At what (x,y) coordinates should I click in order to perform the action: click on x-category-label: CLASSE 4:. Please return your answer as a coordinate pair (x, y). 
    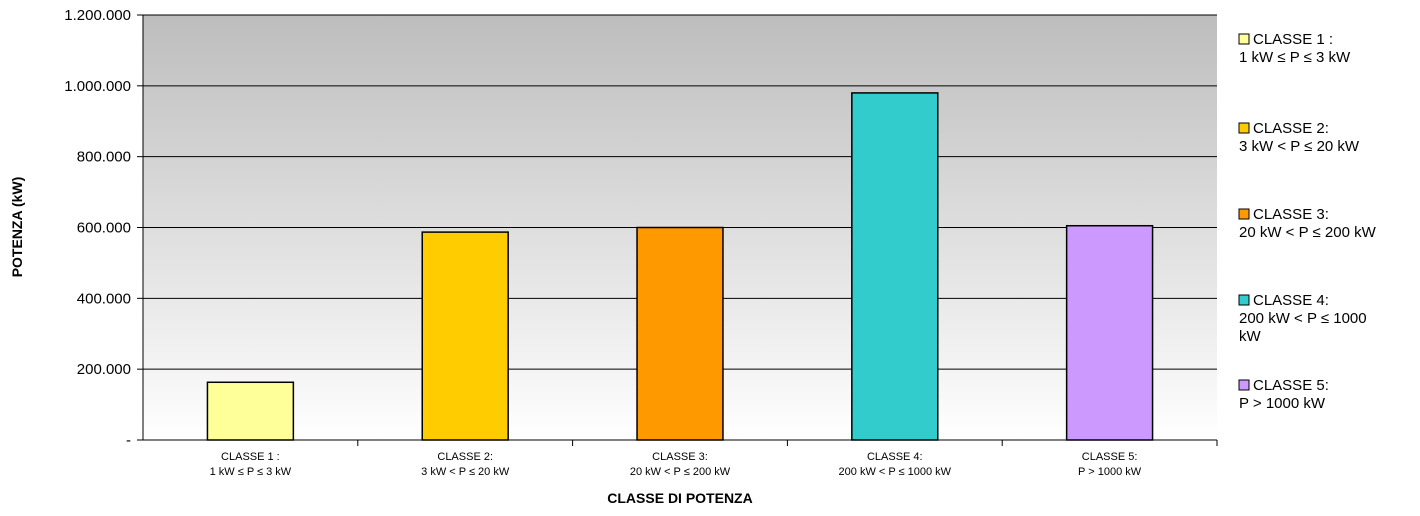
    Looking at the image, I should click on (895, 457).